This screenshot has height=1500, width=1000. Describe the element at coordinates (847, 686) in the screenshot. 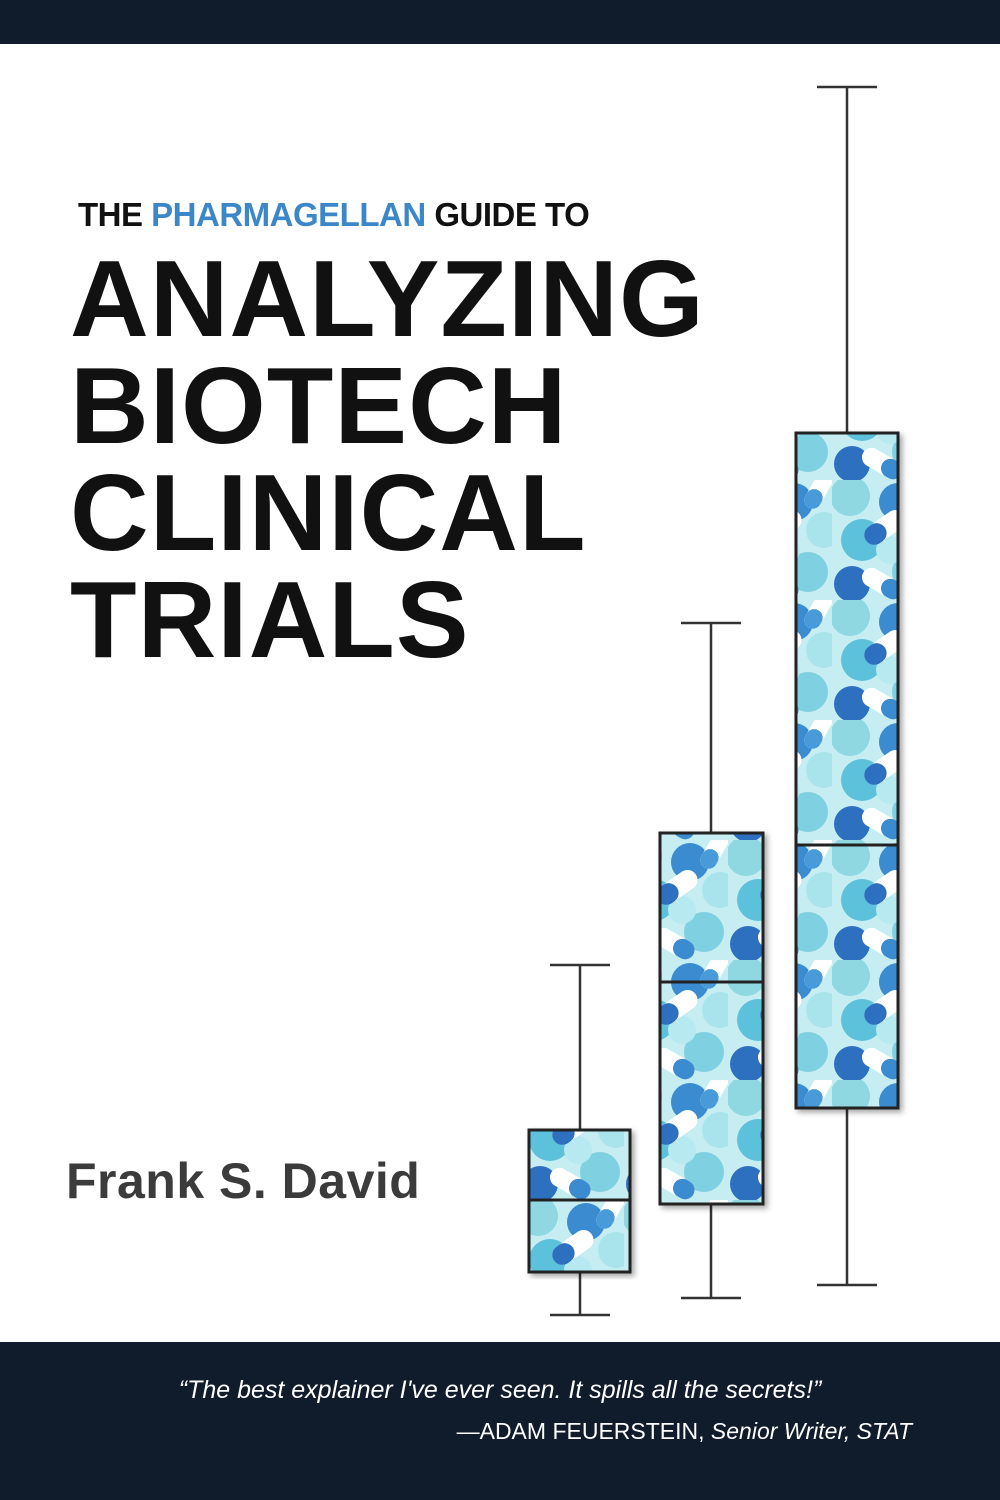

I see `large-box-plot` at that location.